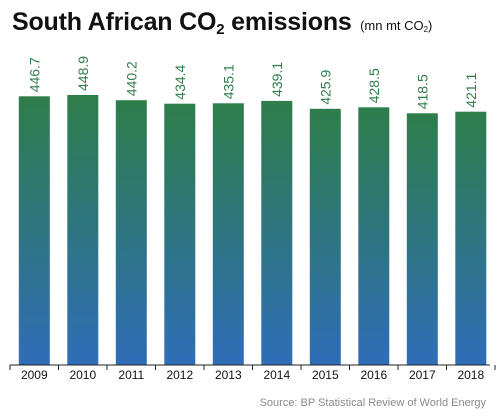  I want to click on x-tick-label-2011: 2011, so click(131, 375).